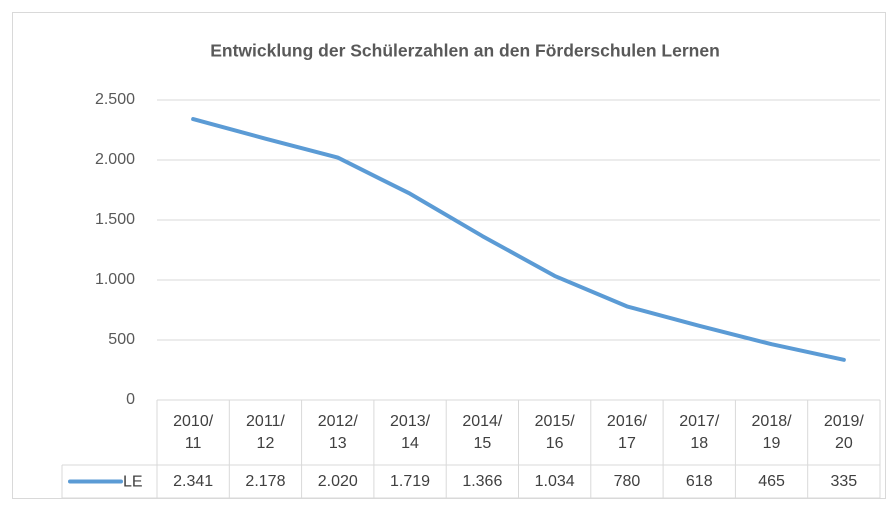 The height and width of the screenshot is (510, 894). What do you see at coordinates (193, 432) in the screenshot?
I see `x-tick-label: 2010/ 11` at bounding box center [193, 432].